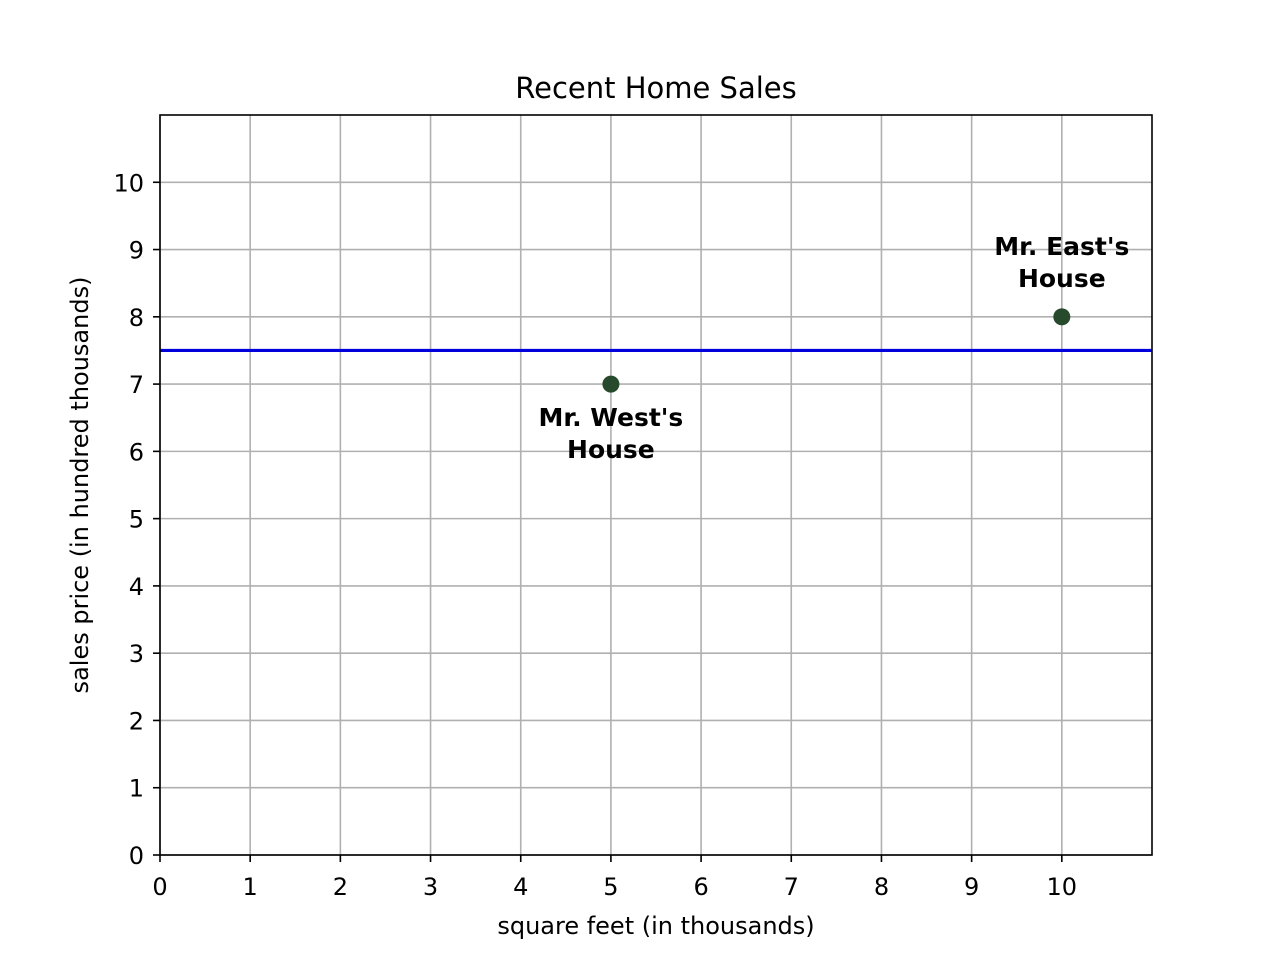 The width and height of the screenshot is (1280, 960). Describe the element at coordinates (136, 789) in the screenshot. I see `y-tick-label: 1` at that location.